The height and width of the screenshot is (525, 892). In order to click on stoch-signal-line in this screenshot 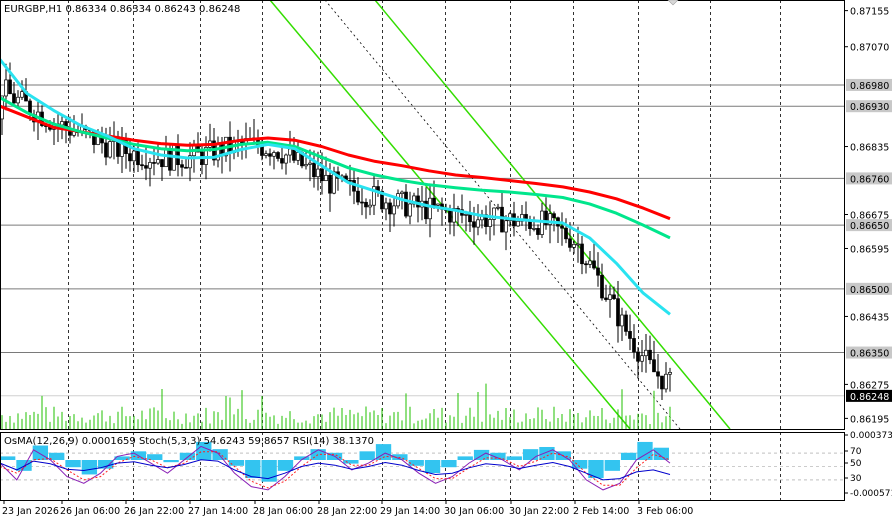, I will do `click(335, 470)`.